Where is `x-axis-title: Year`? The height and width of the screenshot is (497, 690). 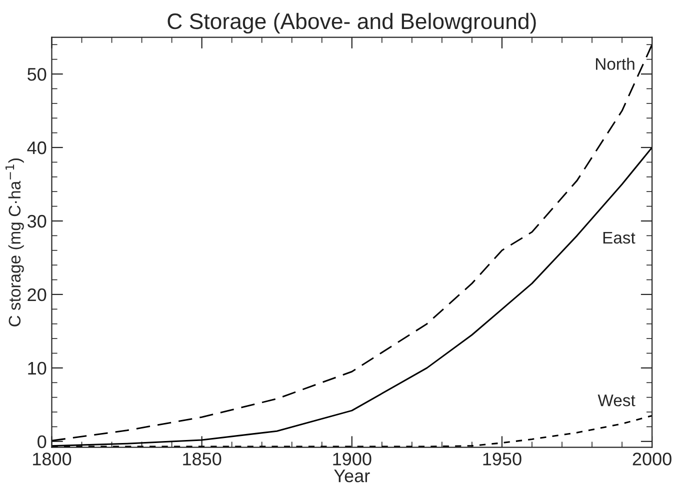
x-axis-title: Year is located at coordinates (352, 476).